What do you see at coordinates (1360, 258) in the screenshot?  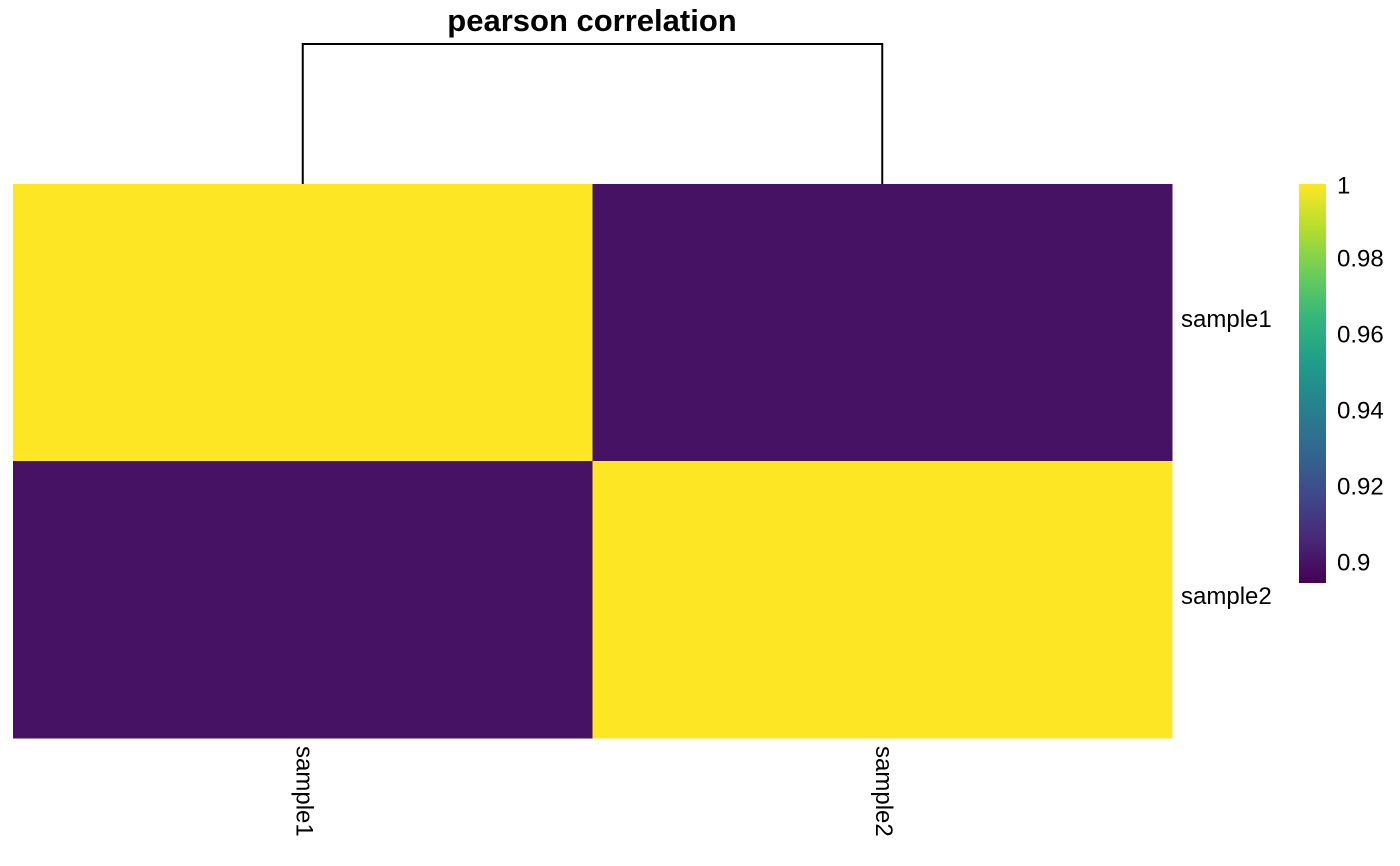 I see `legend-tick-label: 0.98` at bounding box center [1360, 258].